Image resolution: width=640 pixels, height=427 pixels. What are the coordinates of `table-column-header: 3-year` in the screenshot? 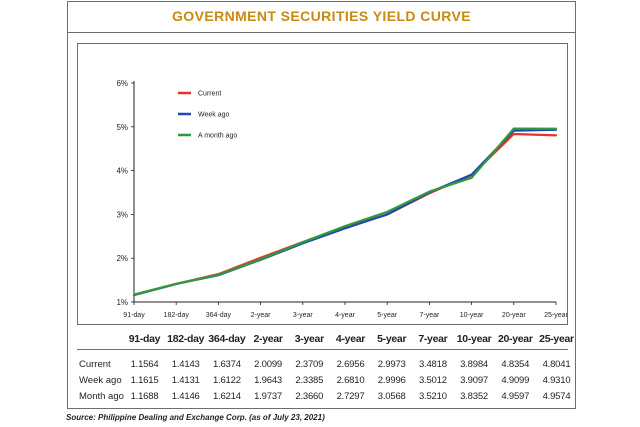 It's located at (309, 339).